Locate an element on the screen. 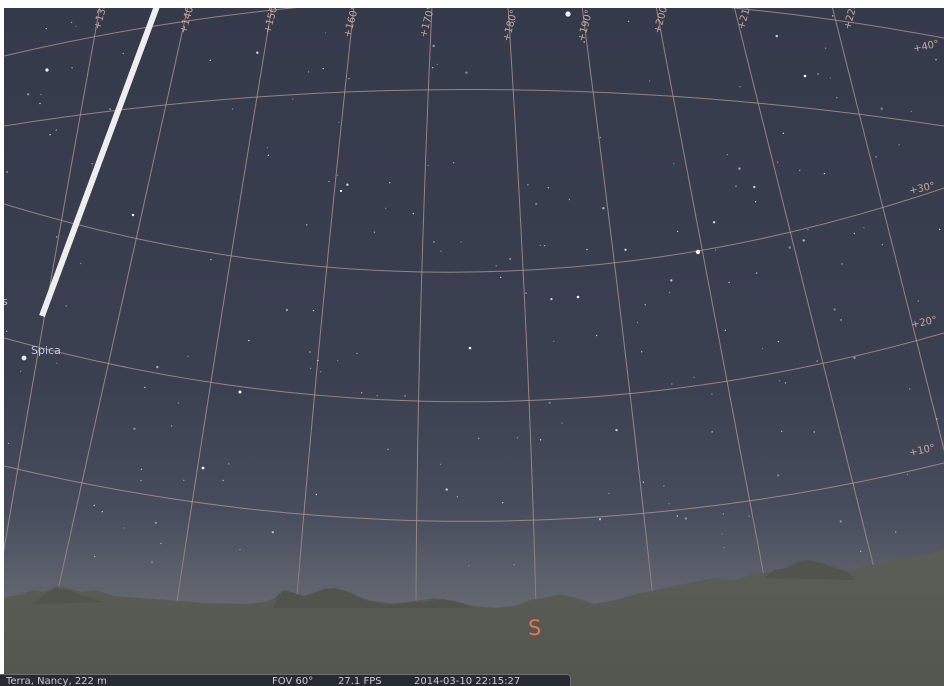 This screenshot has width=944, height=686. ra-label: +200° is located at coordinates (661, 21).